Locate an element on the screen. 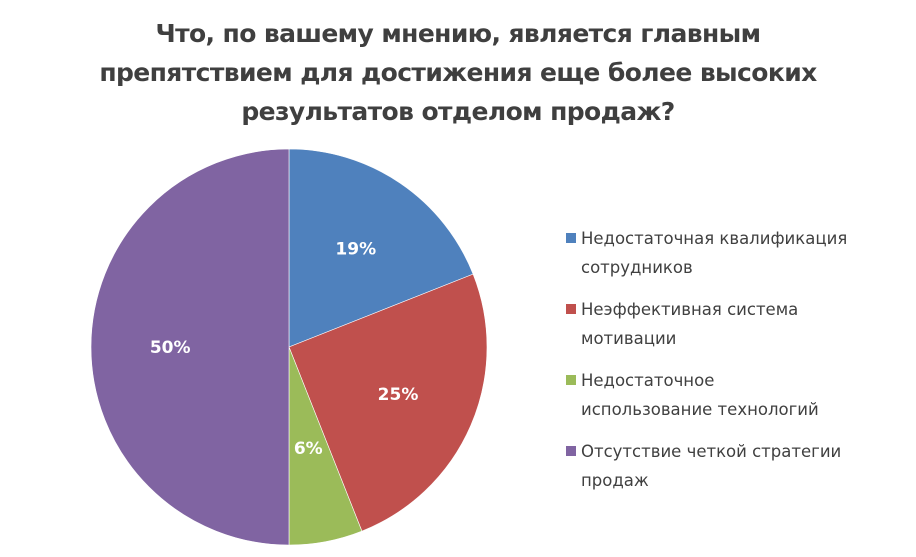 Image resolution: width=916 pixels, height=557 pixels. legend-label: Отсутствие четкой стратегии продаж is located at coordinates (711, 466).